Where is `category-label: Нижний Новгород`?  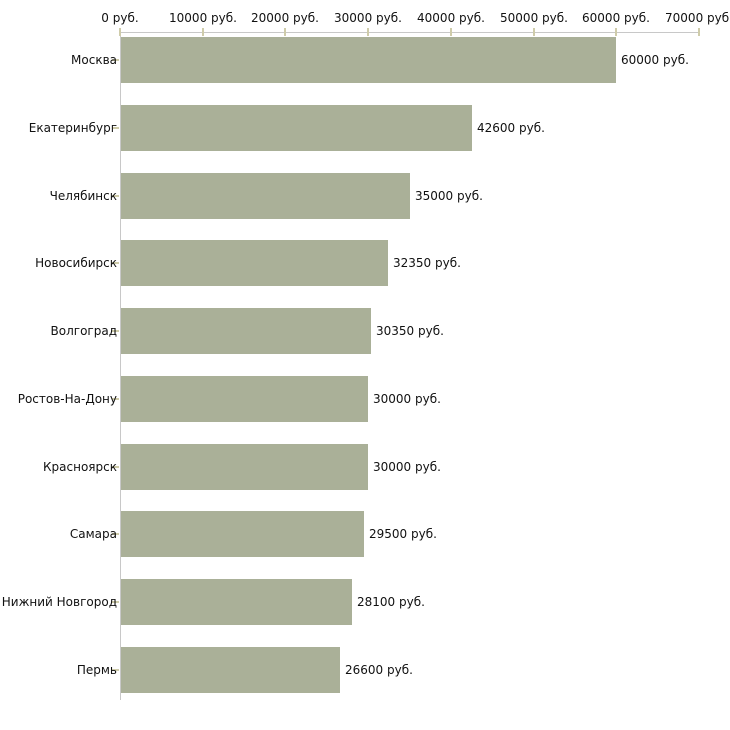 category-label: Нижний Новгород is located at coordinates (59, 602).